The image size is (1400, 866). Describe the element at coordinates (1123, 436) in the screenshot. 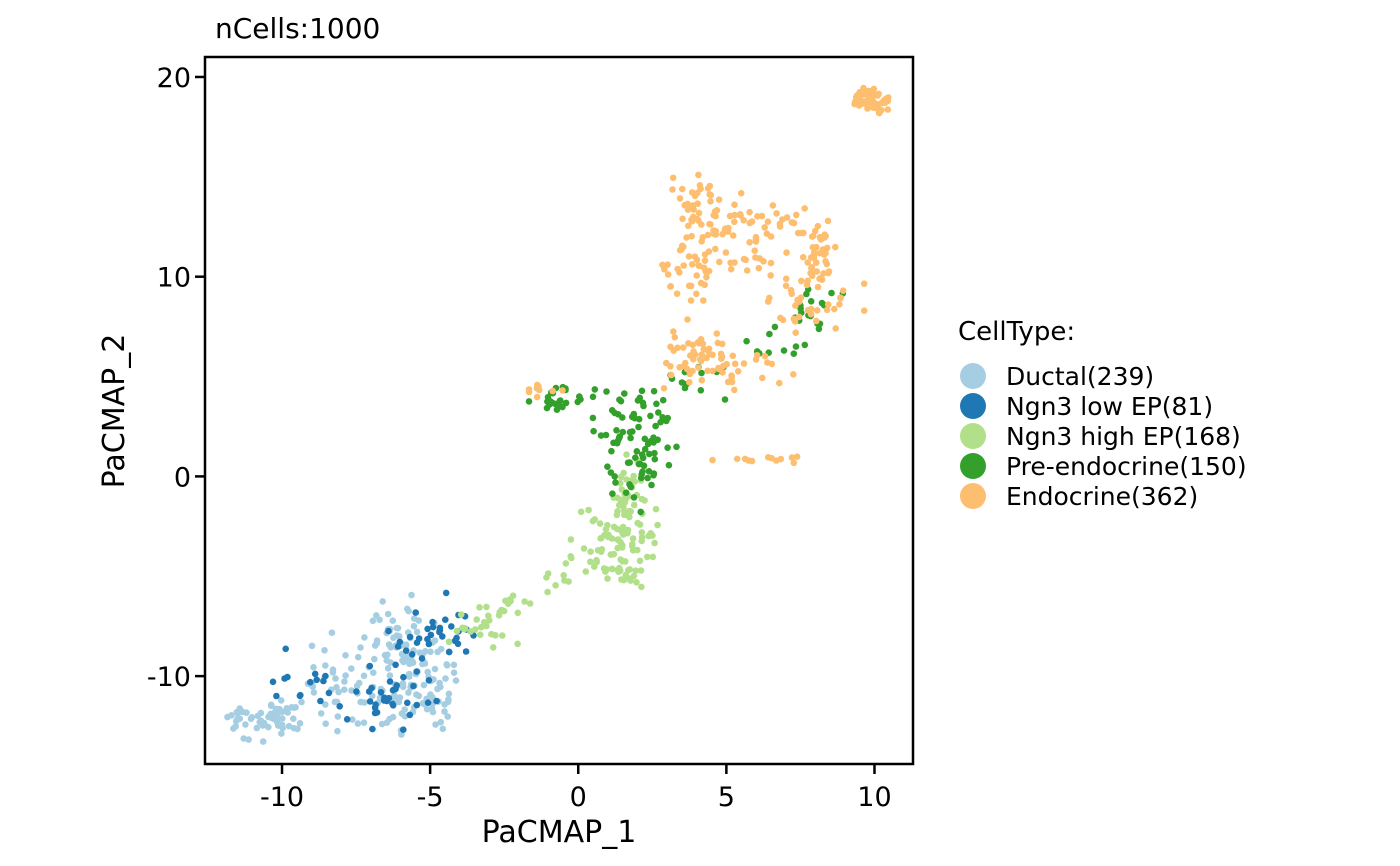

I see `legend-label: Ngn3 high EP(168)` at that location.